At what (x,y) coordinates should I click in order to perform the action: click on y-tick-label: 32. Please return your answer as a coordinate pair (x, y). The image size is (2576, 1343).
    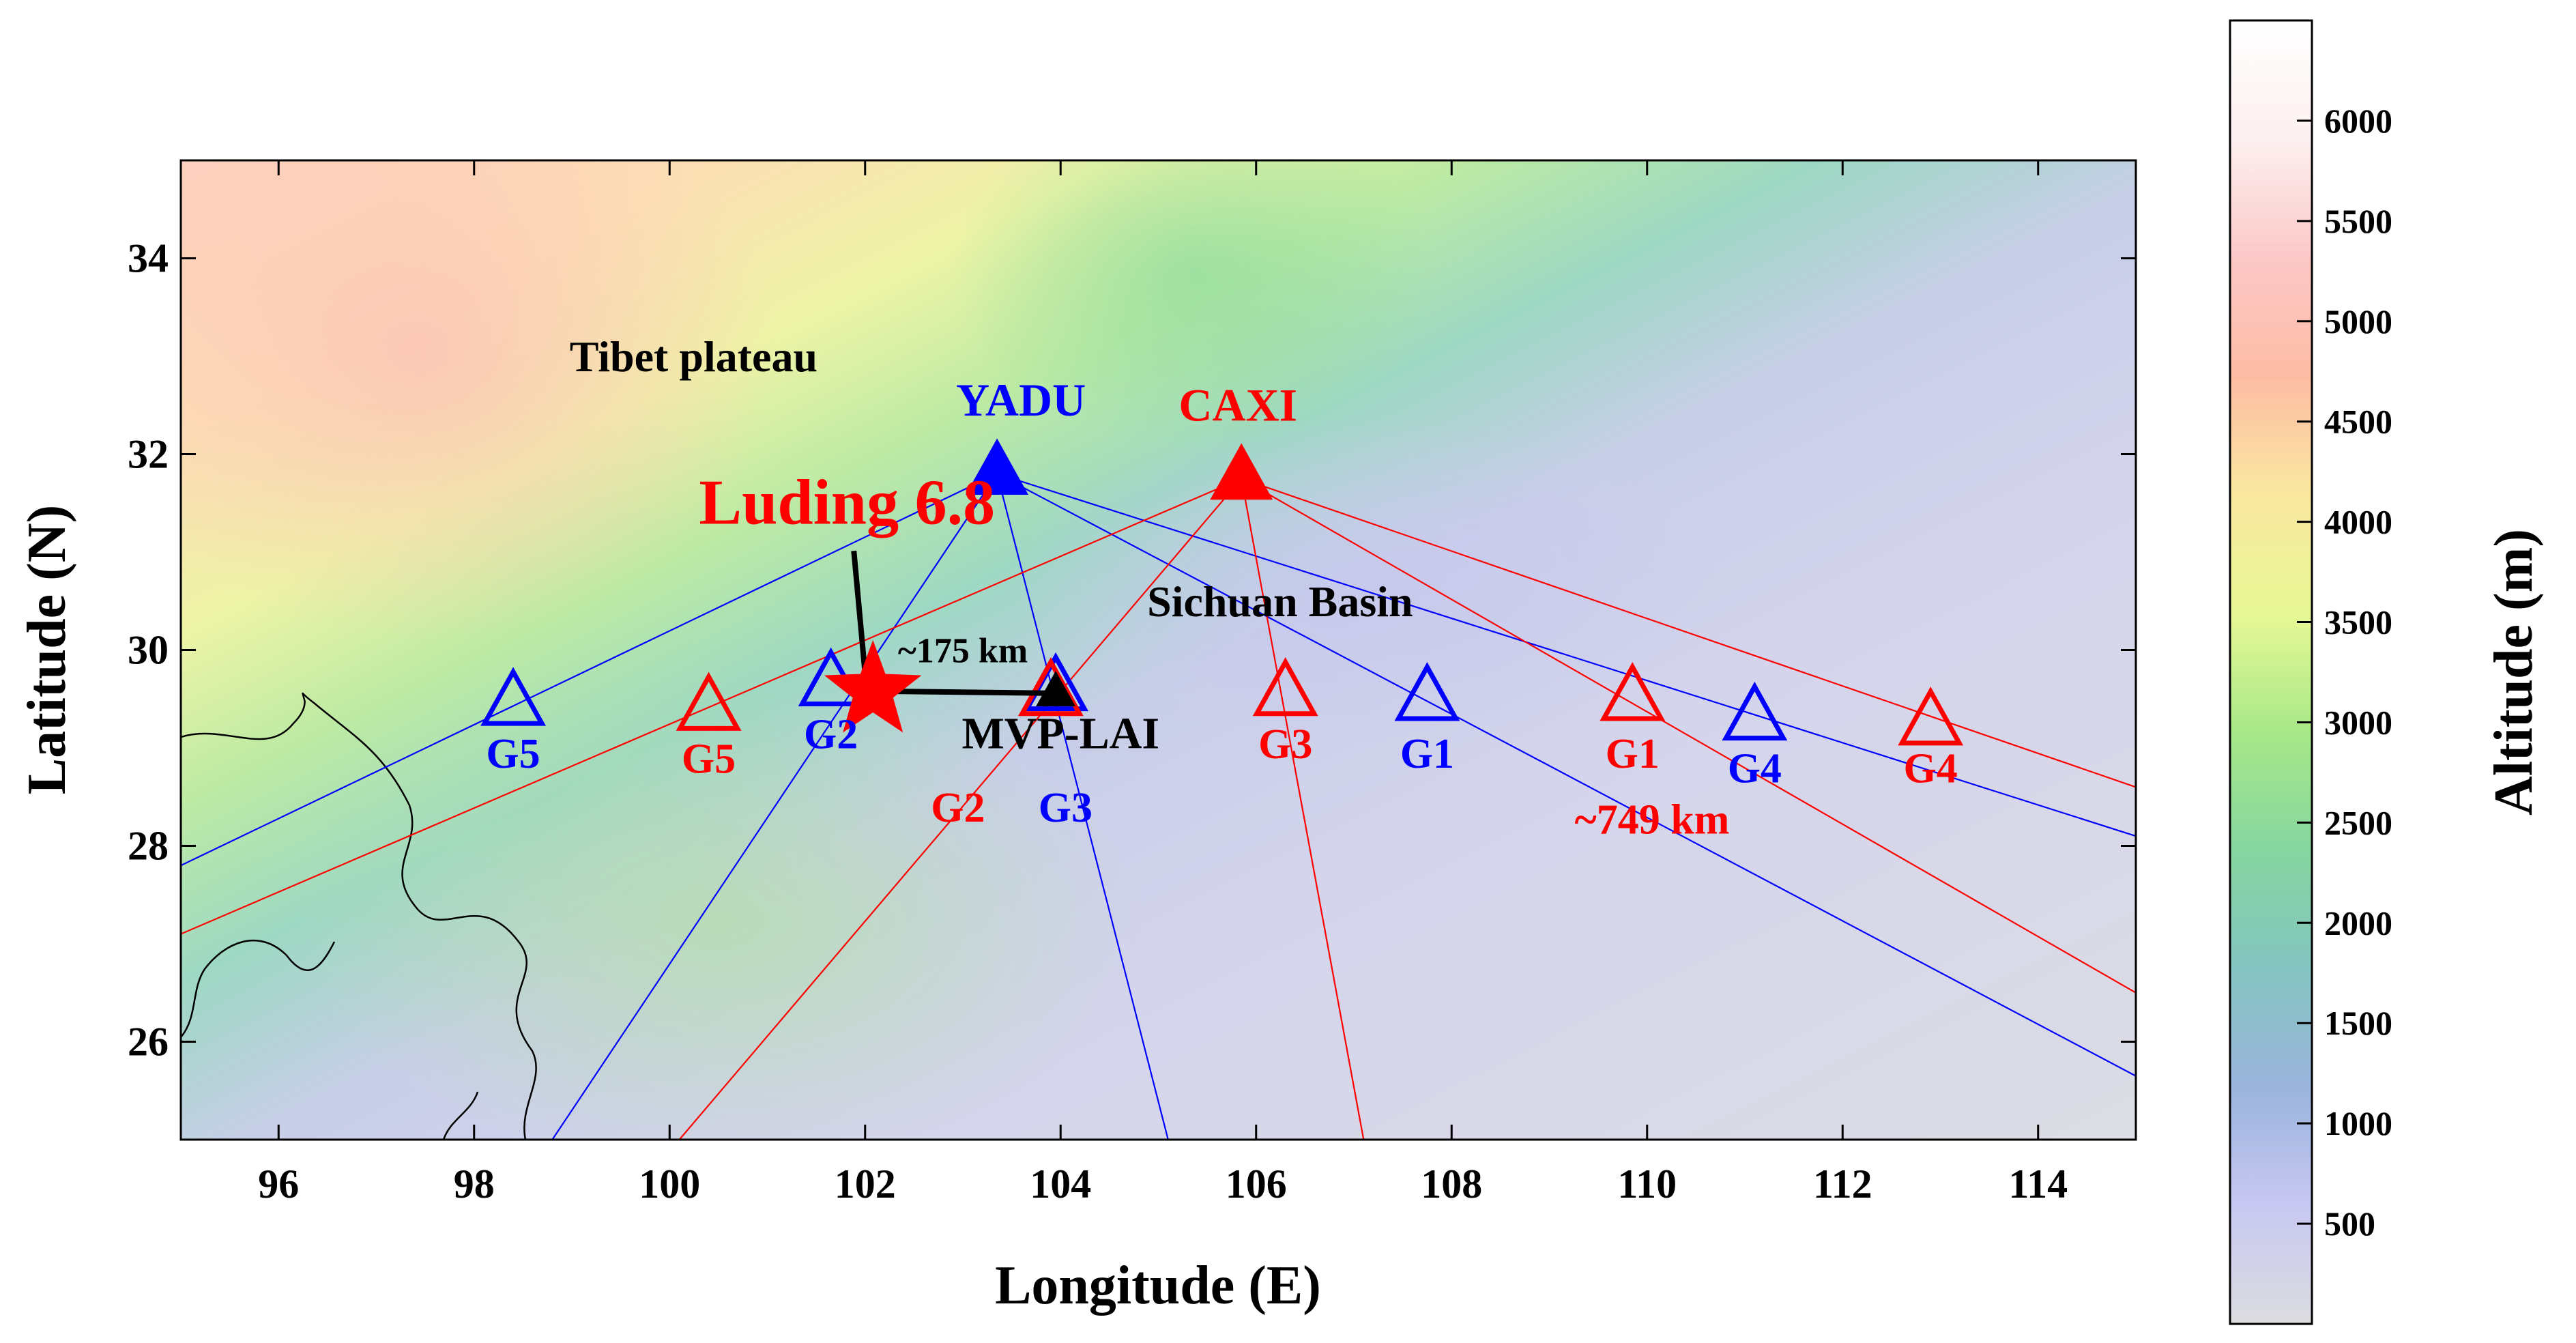
    Looking at the image, I should click on (148, 454).